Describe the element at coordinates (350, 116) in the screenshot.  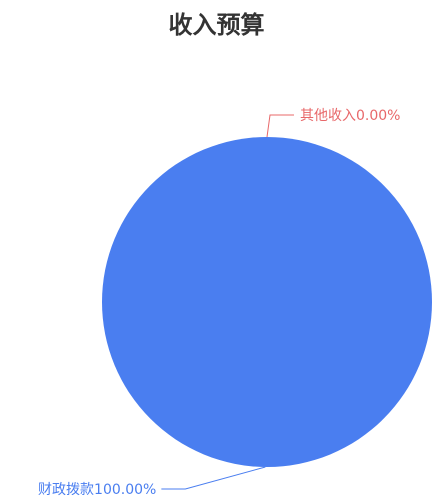
I see `slice-label-other-income: 其他收入0.00%` at that location.